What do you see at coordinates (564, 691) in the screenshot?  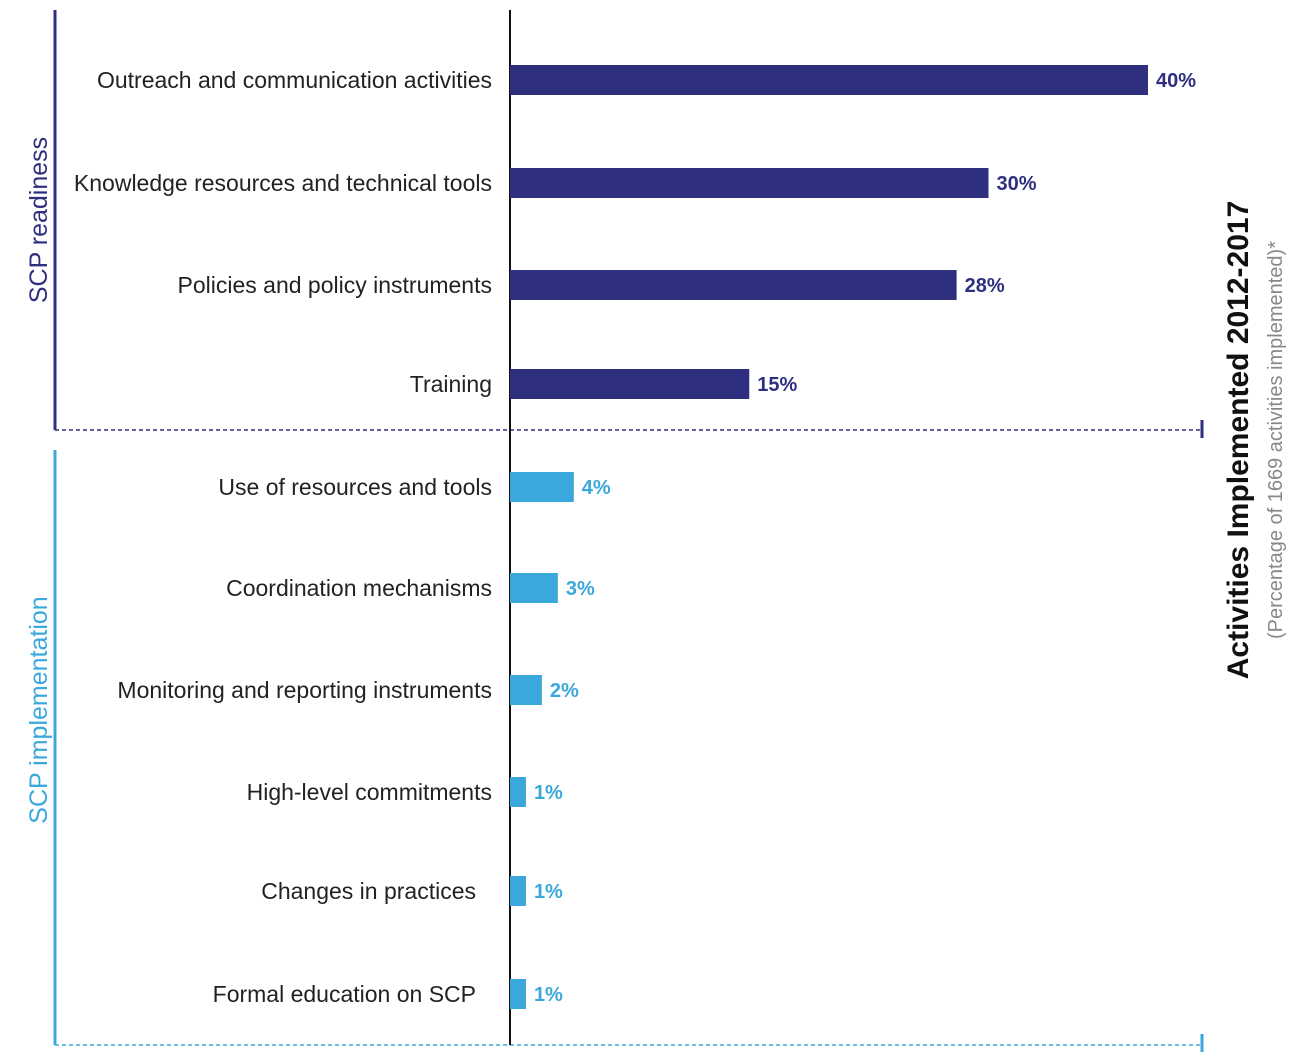 I see `data-label: 2%` at bounding box center [564, 691].